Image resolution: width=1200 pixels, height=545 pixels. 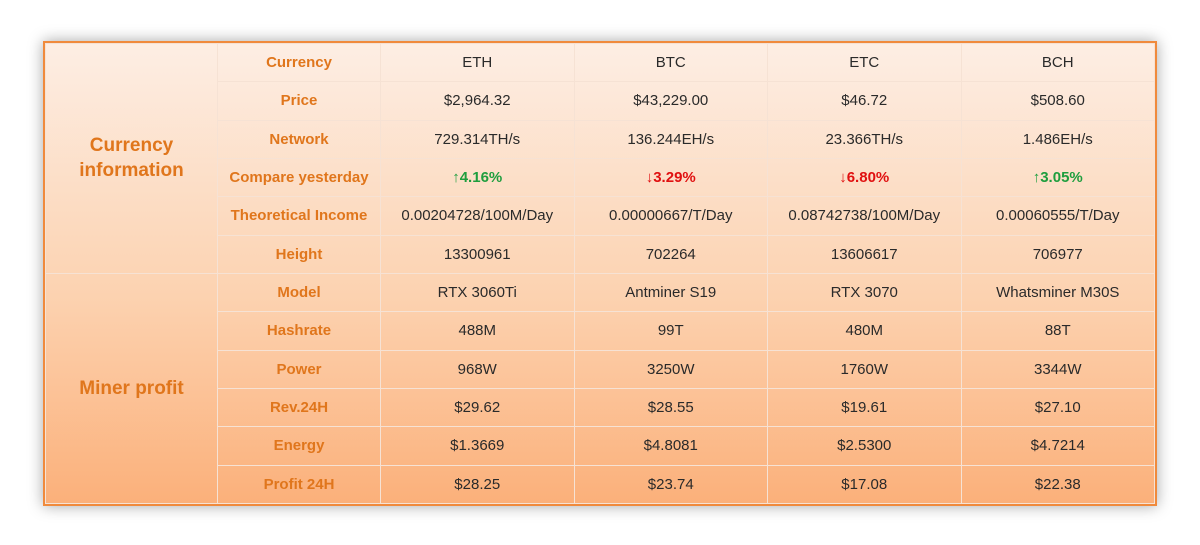 What do you see at coordinates (1057, 216) in the screenshot?
I see `cell: 0.00060555/T/Day` at bounding box center [1057, 216].